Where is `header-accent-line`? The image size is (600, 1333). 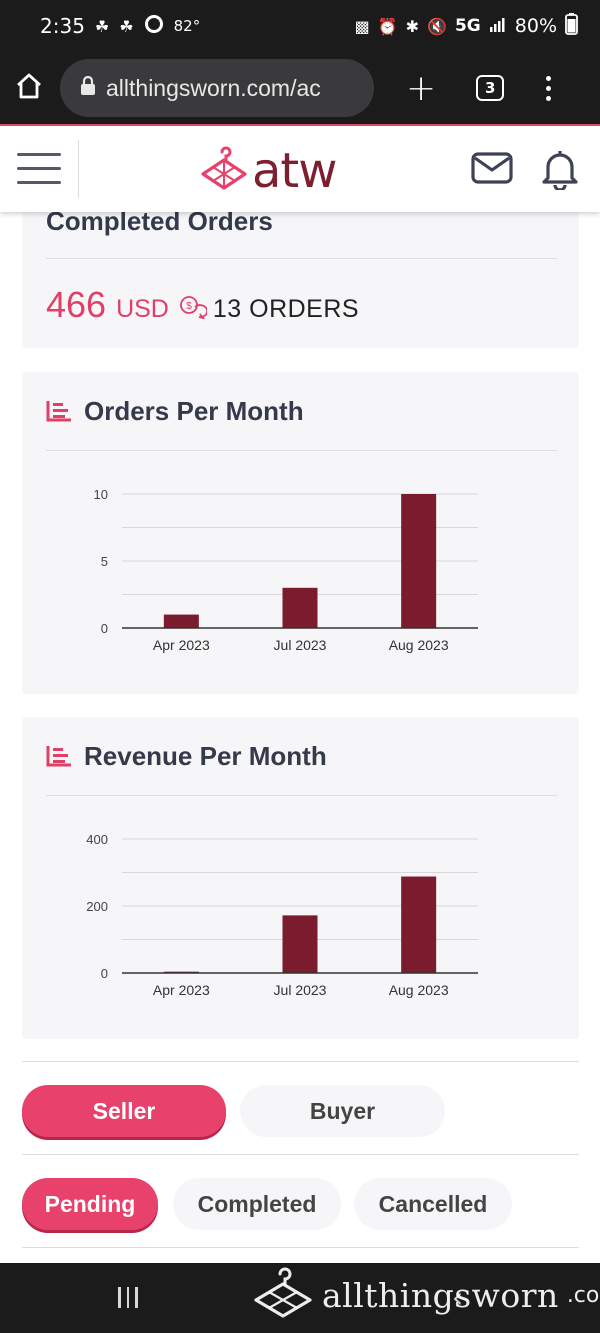 header-accent-line is located at coordinates (300, 125).